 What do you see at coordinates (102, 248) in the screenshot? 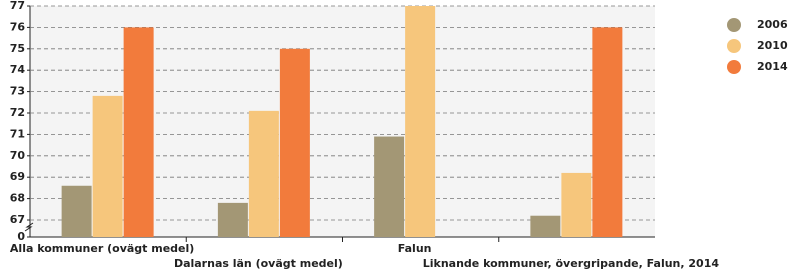
I see `x-tick-label: Alla kommuner (ovägt medel)` at bounding box center [102, 248].